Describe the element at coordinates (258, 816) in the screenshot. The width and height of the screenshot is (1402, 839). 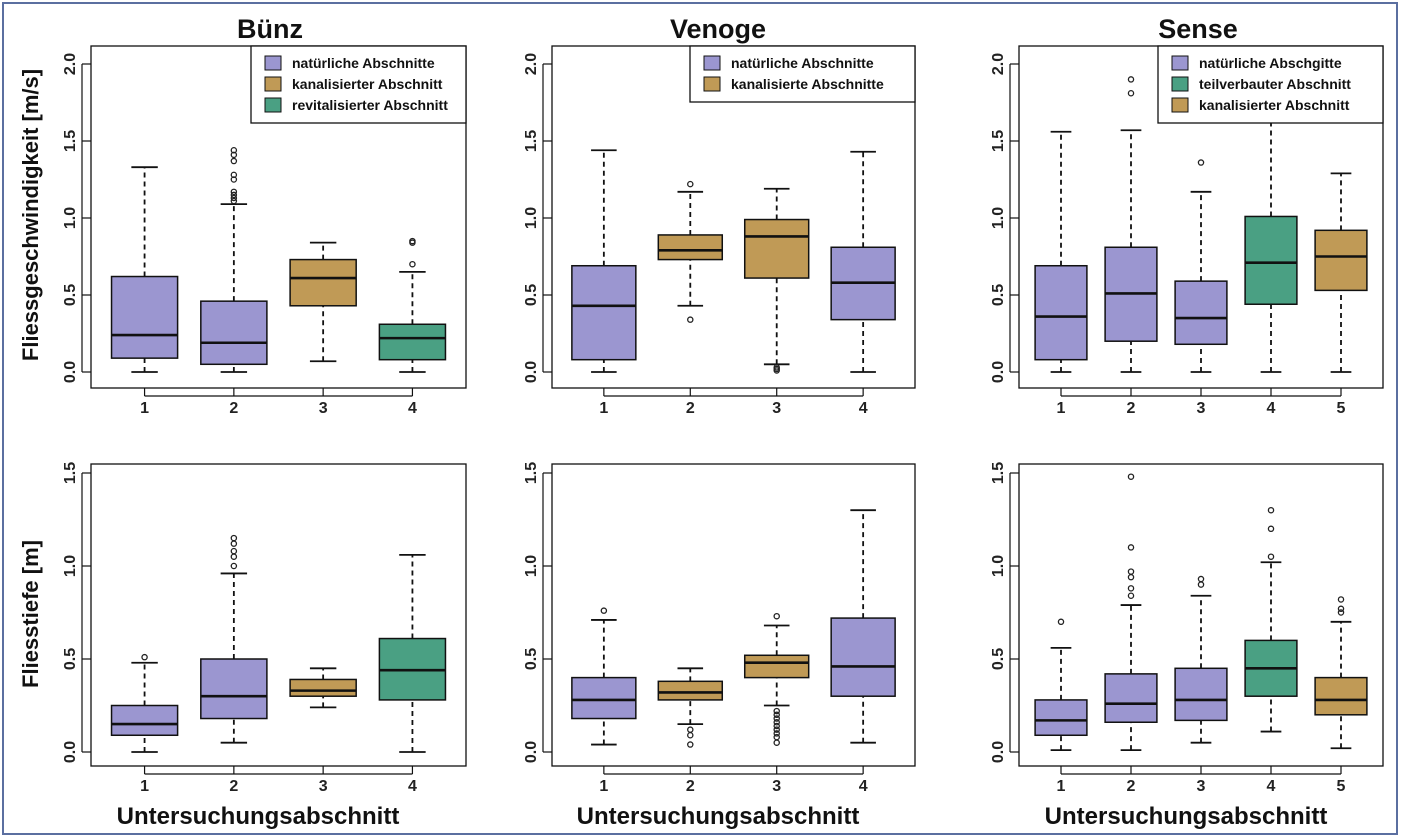
I see `xlabel-buenz: Untersuchungsabschnitt` at that location.